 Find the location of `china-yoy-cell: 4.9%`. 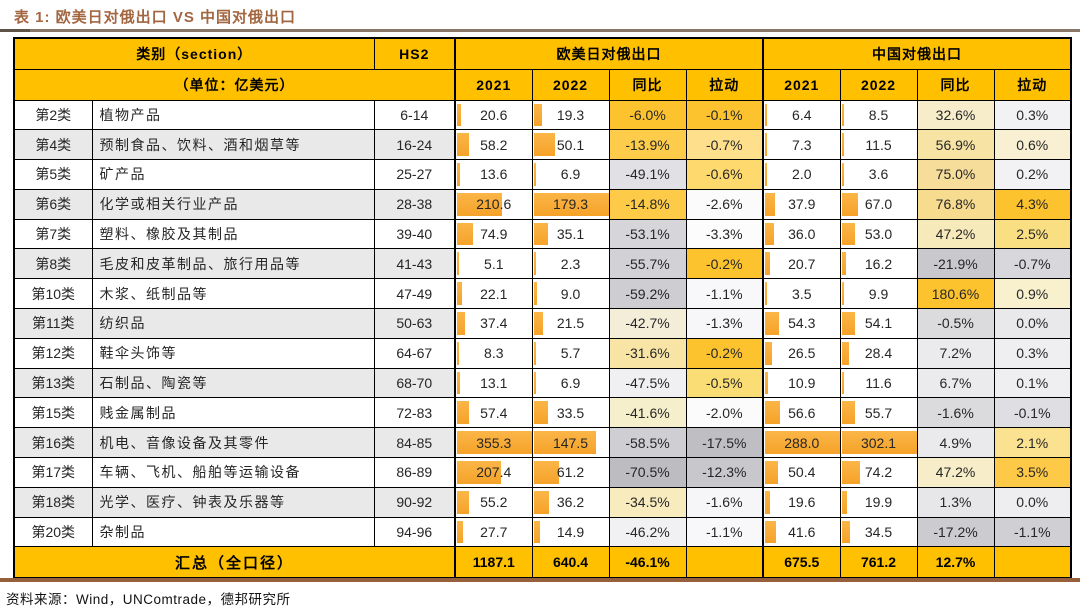

china-yoy-cell: 4.9% is located at coordinates (955, 443).